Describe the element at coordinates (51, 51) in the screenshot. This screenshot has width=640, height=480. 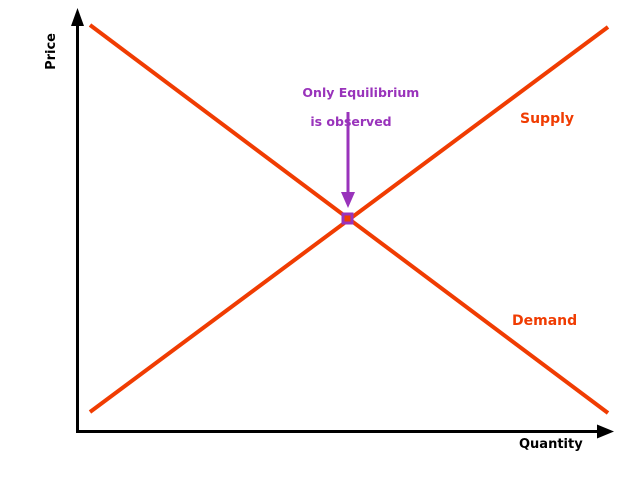
I see `y-axis-label: Price` at that location.